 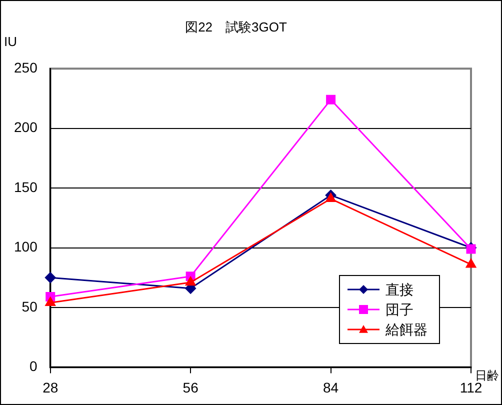 What do you see at coordinates (26, 67) in the screenshot?
I see `y-tick-label: 250` at bounding box center [26, 67].